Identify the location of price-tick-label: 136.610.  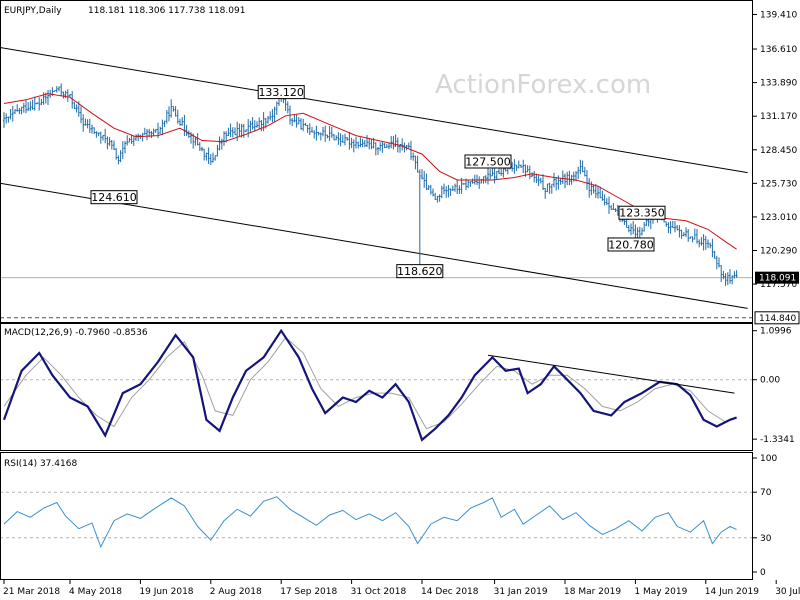
(778, 50).